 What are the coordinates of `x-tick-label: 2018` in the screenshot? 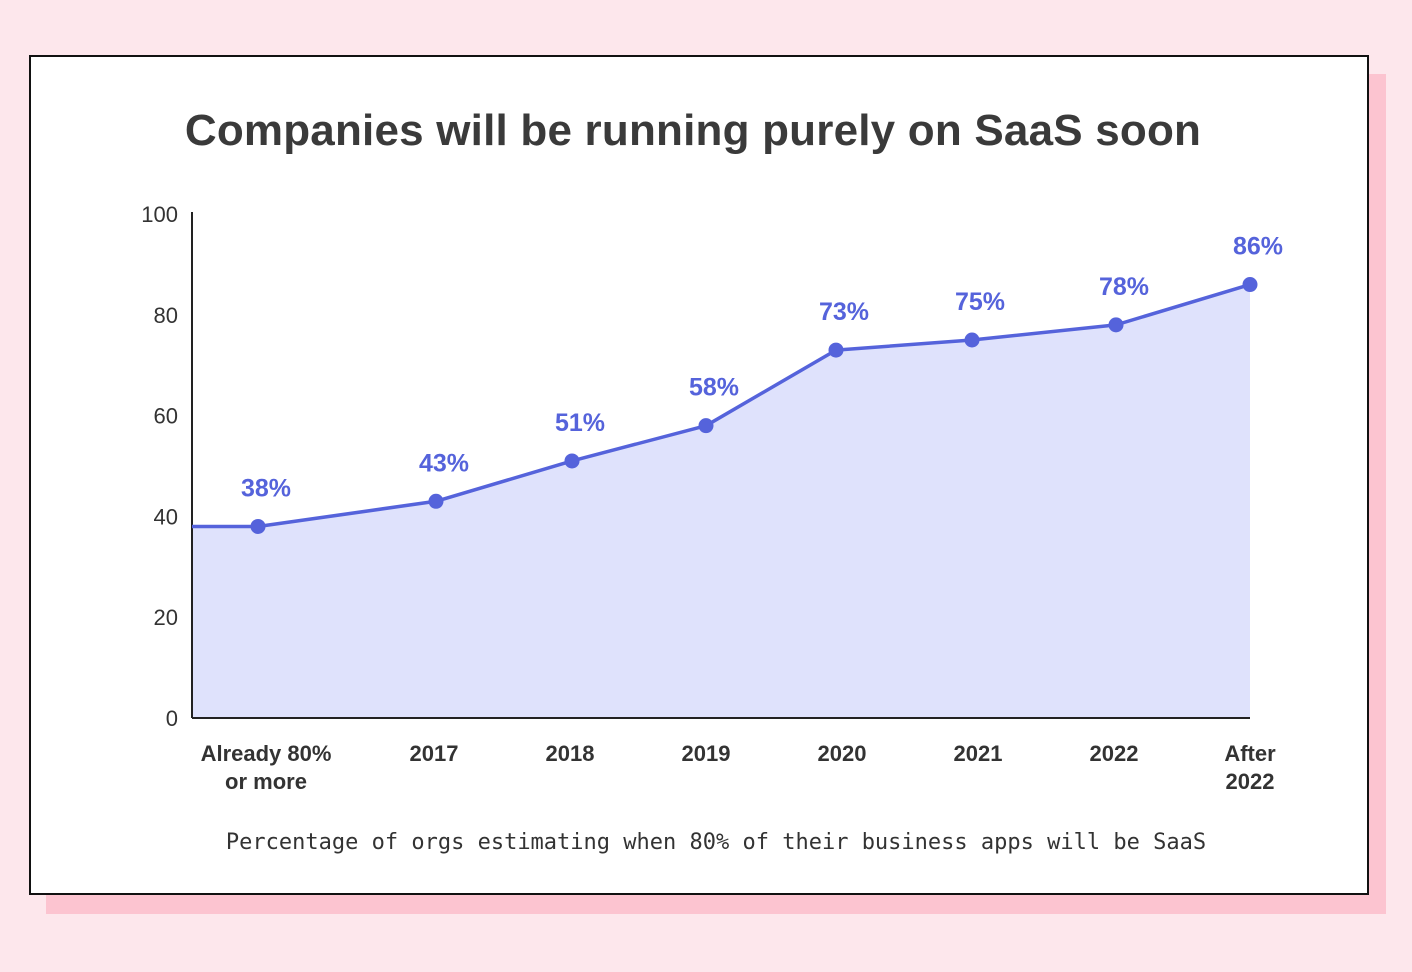 It's located at (570, 753).